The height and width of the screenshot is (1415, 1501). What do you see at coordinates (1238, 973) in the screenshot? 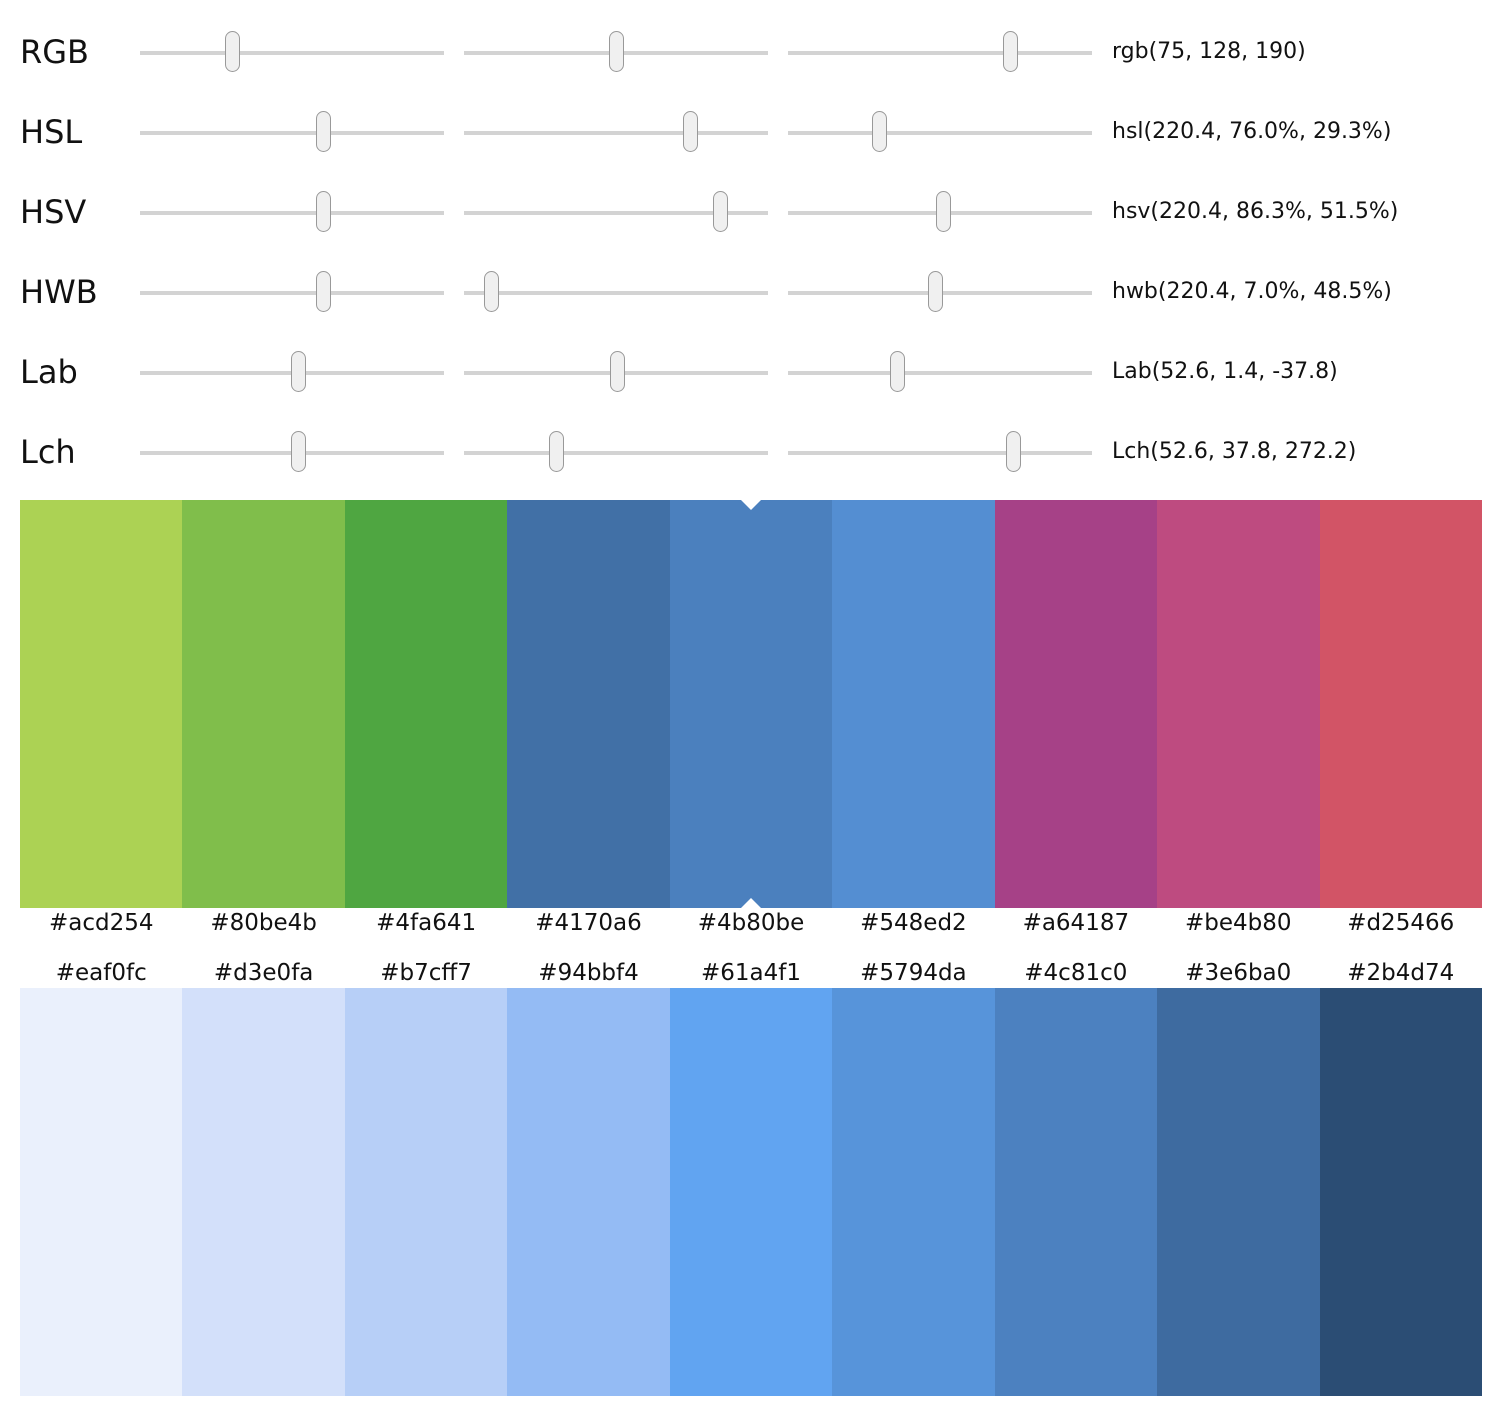
I see `hex-label: #3e6ba0` at bounding box center [1238, 973].